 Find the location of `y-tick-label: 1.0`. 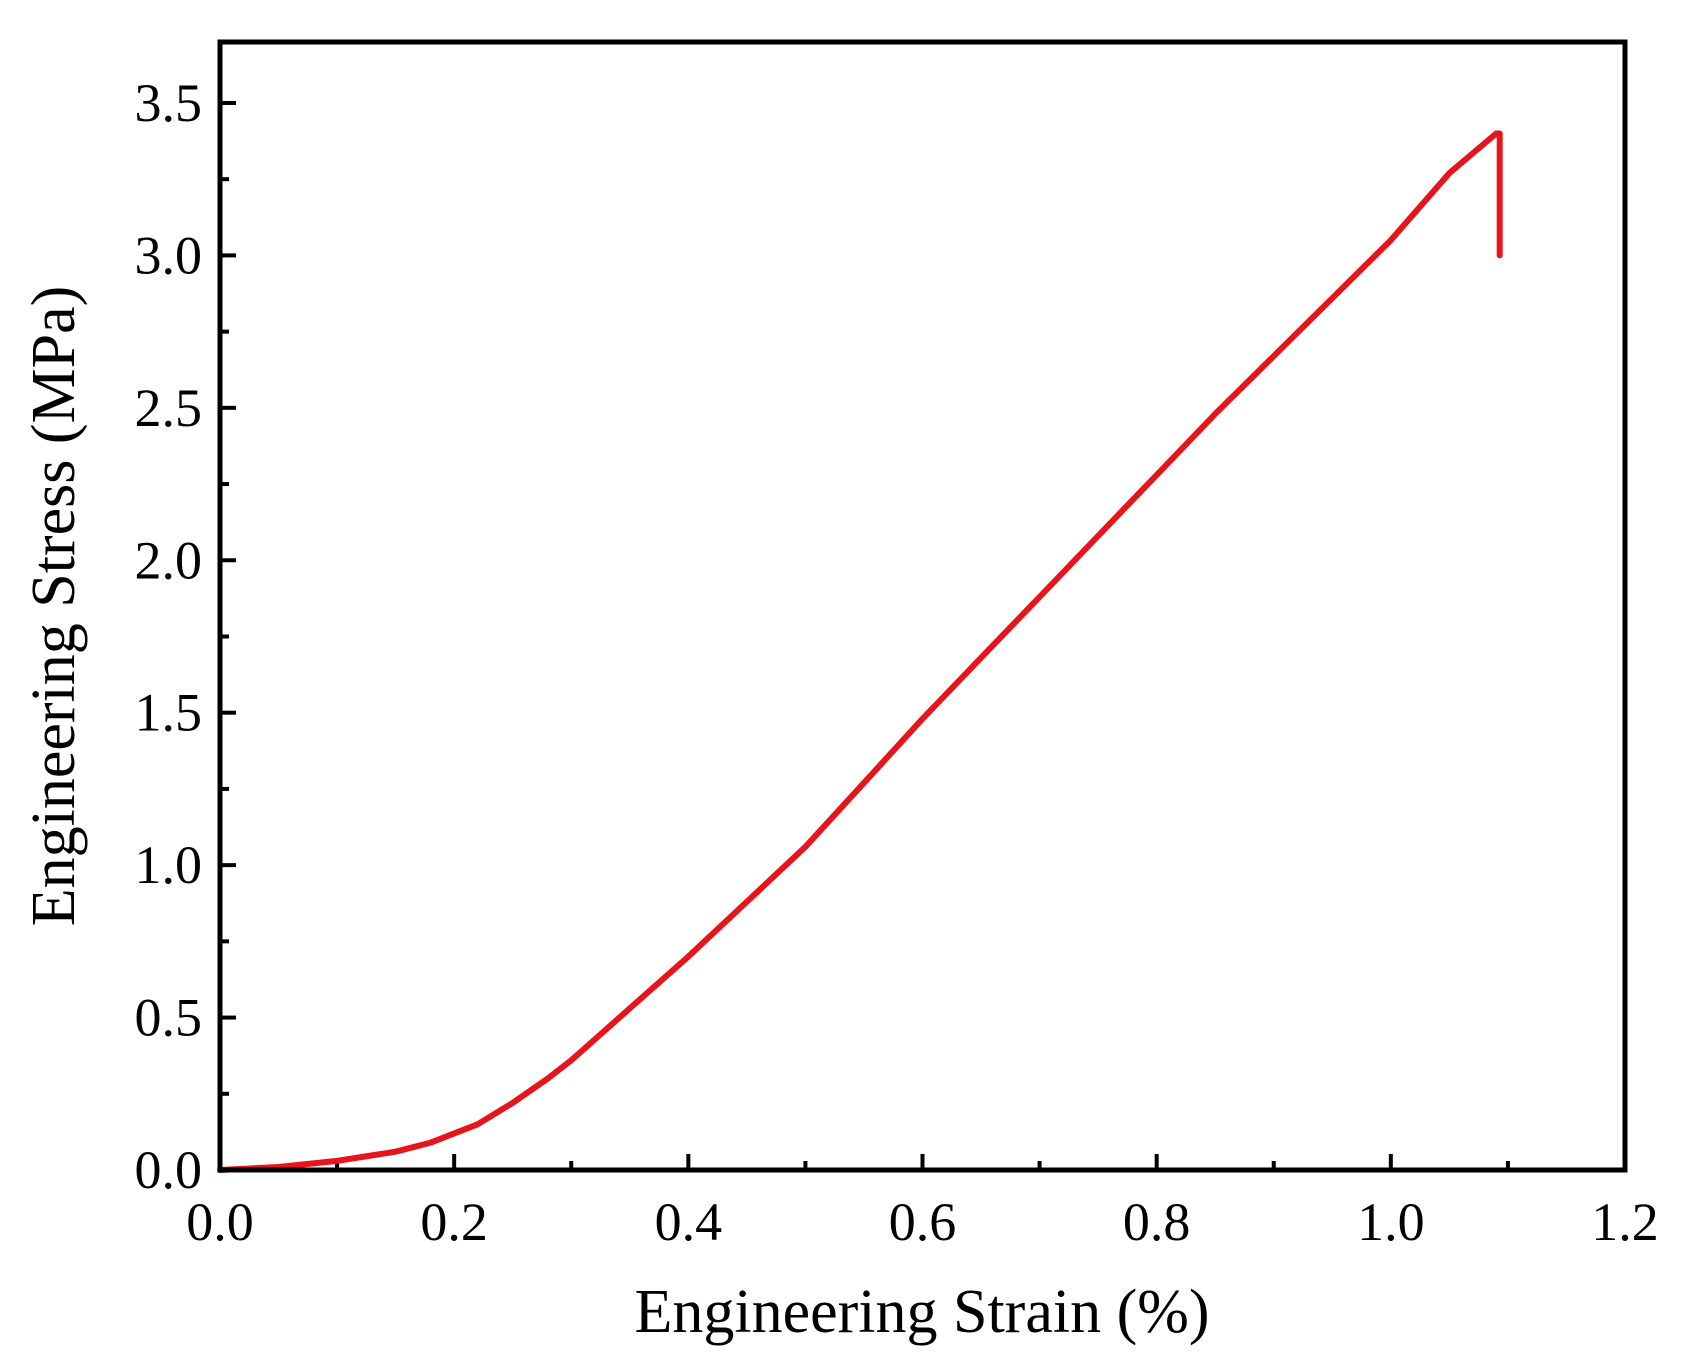

y-tick-label: 1.0 is located at coordinates (169, 865).